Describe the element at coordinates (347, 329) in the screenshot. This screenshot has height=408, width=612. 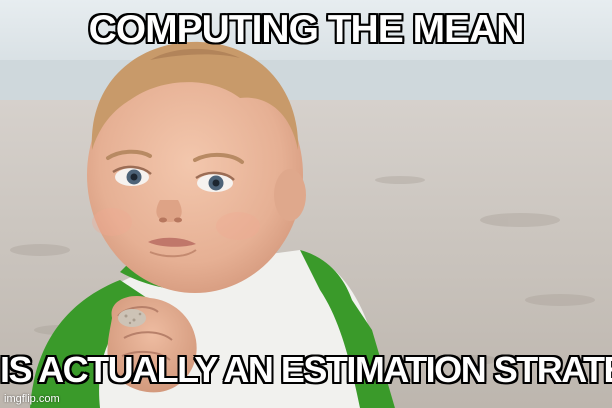
I see `shirt-green-sleeve-right` at that location.